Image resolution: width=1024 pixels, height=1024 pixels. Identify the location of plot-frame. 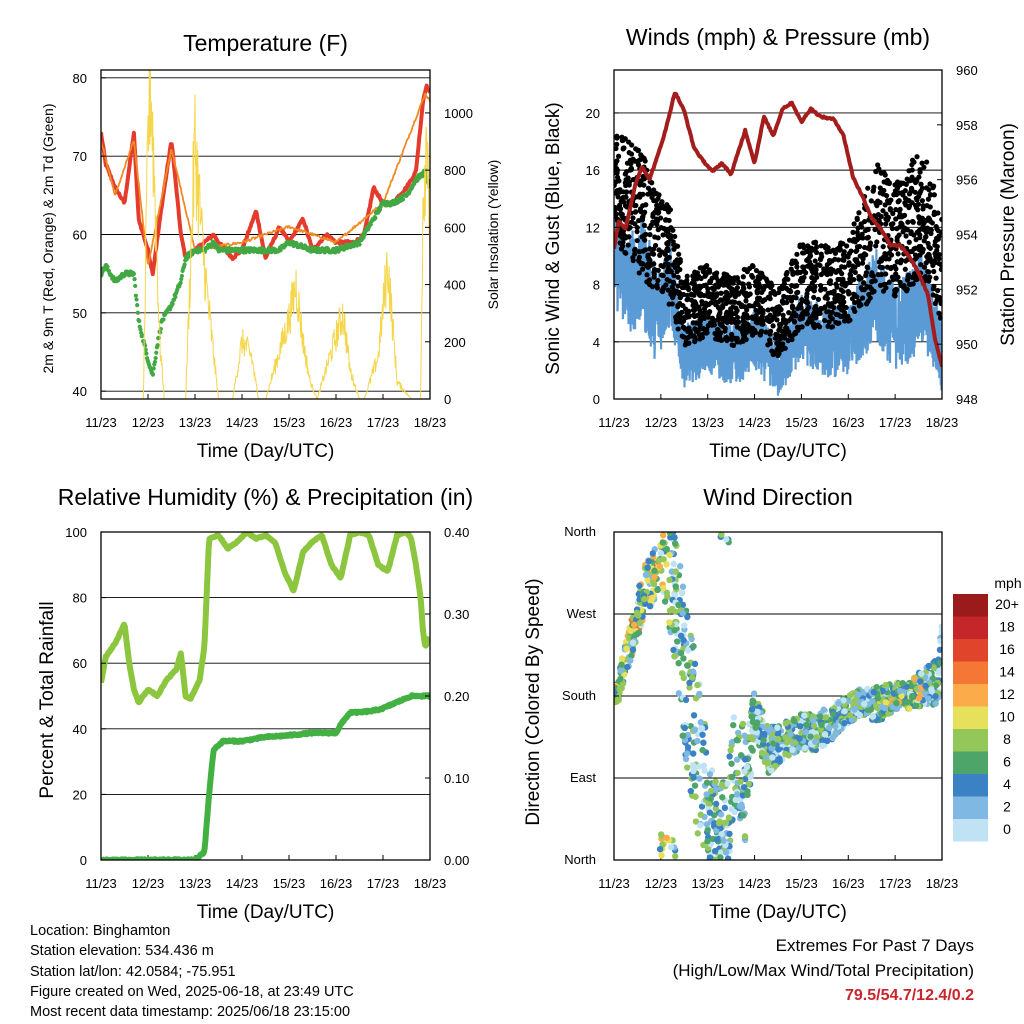
(778, 234).